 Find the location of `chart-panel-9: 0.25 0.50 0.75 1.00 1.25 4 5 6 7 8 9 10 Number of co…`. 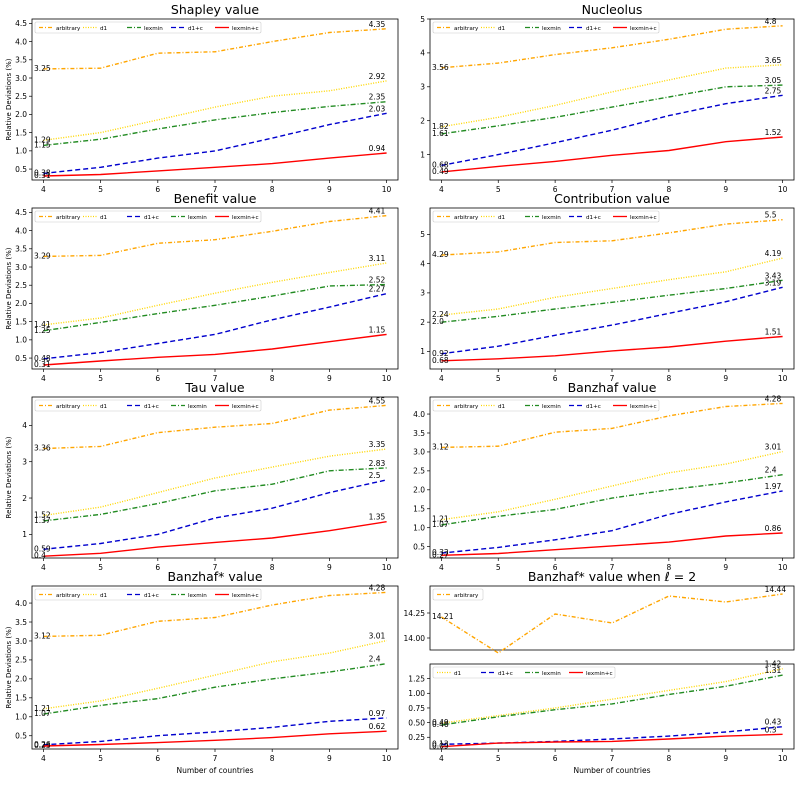

chart-panel-9: 0.25 0.50 0.75 1.00 1.25 4 5 6 7 8 9 10 Number of co… is located at coordinates (601, 717).